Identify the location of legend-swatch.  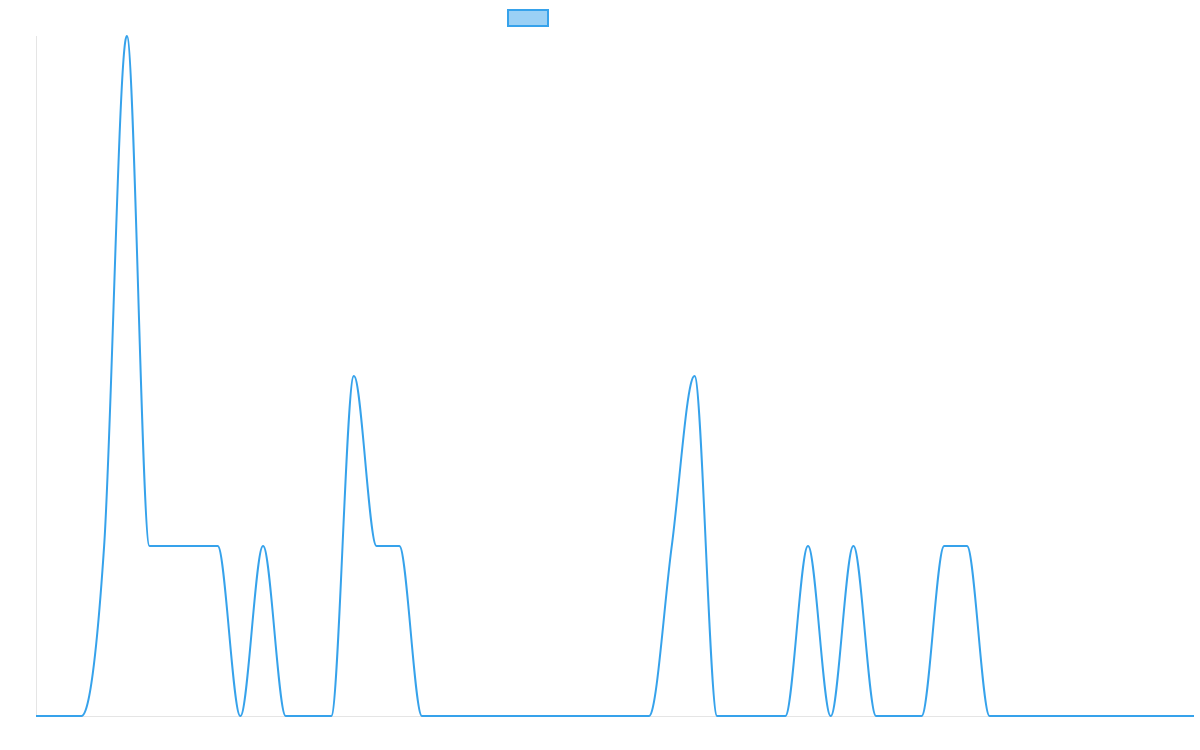
(528, 18).